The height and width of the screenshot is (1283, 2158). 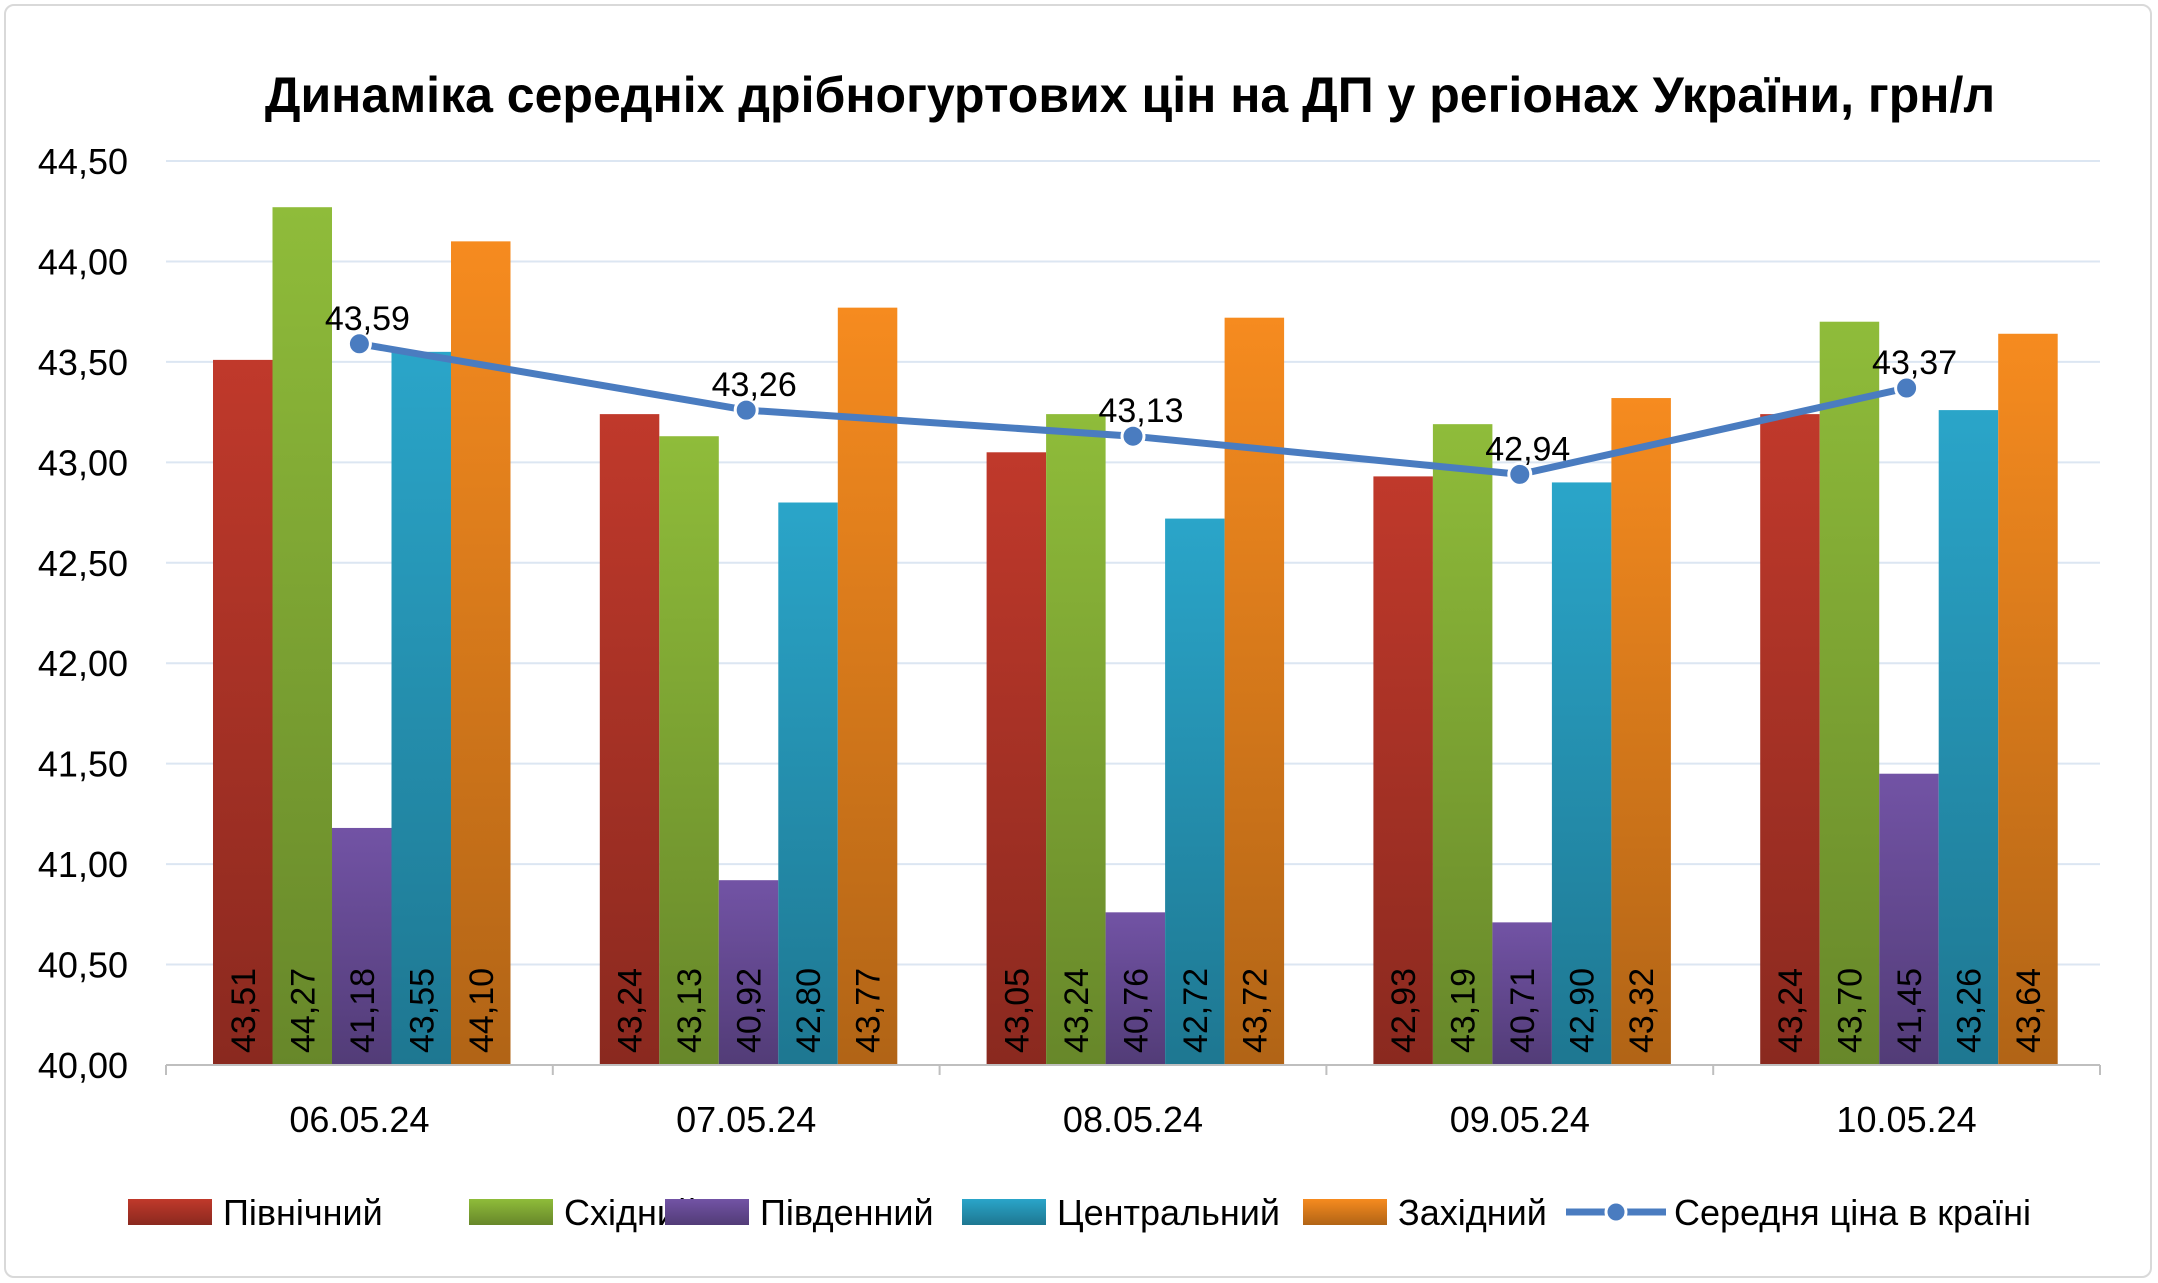 What do you see at coordinates (1133, 1119) in the screenshot?
I see `x-tick-label: 08.05.24` at bounding box center [1133, 1119].